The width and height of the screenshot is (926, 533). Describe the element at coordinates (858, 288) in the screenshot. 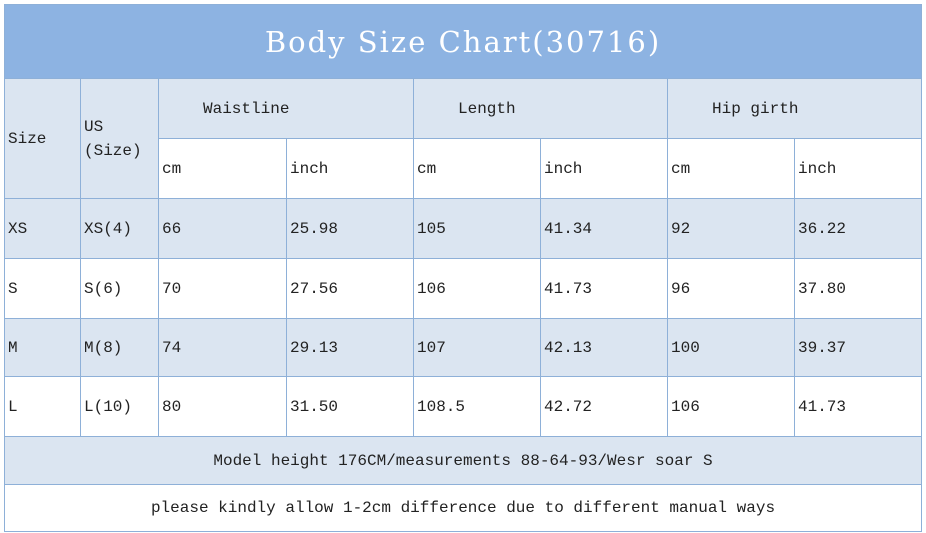

I see `data-cell: 37.80` at that location.